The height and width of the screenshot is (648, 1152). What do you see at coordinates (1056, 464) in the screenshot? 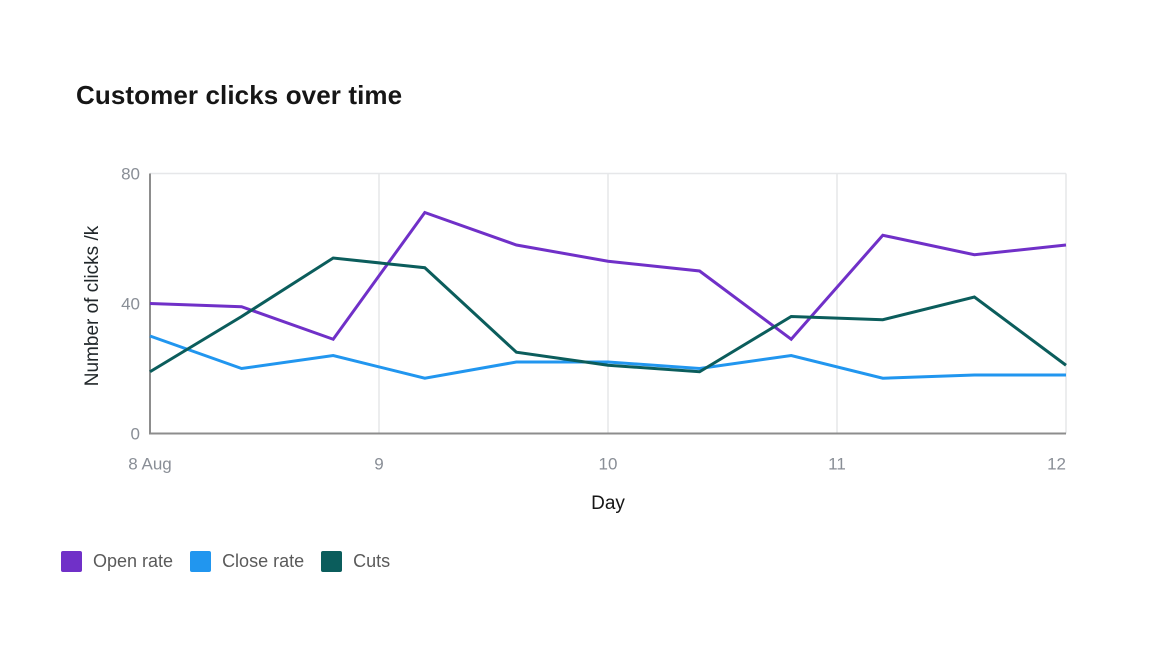
I see `svg-text: 12` at bounding box center [1056, 464].